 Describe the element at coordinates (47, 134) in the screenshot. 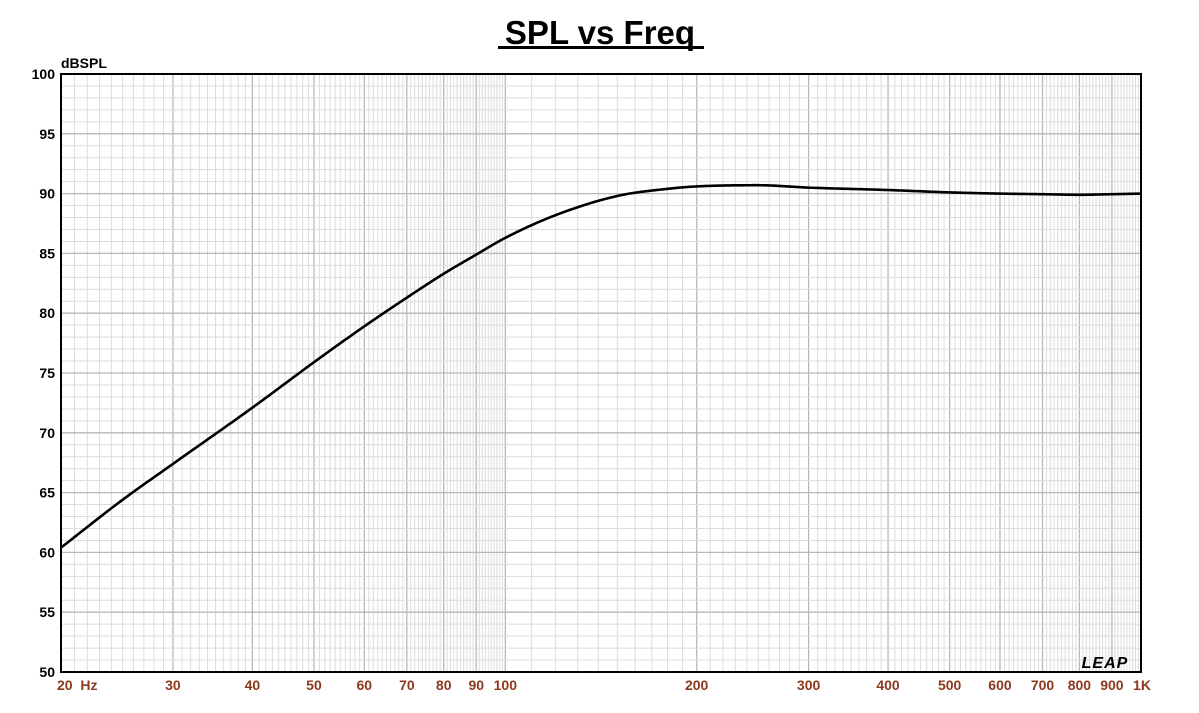

I see `y-tick-label: 95` at that location.